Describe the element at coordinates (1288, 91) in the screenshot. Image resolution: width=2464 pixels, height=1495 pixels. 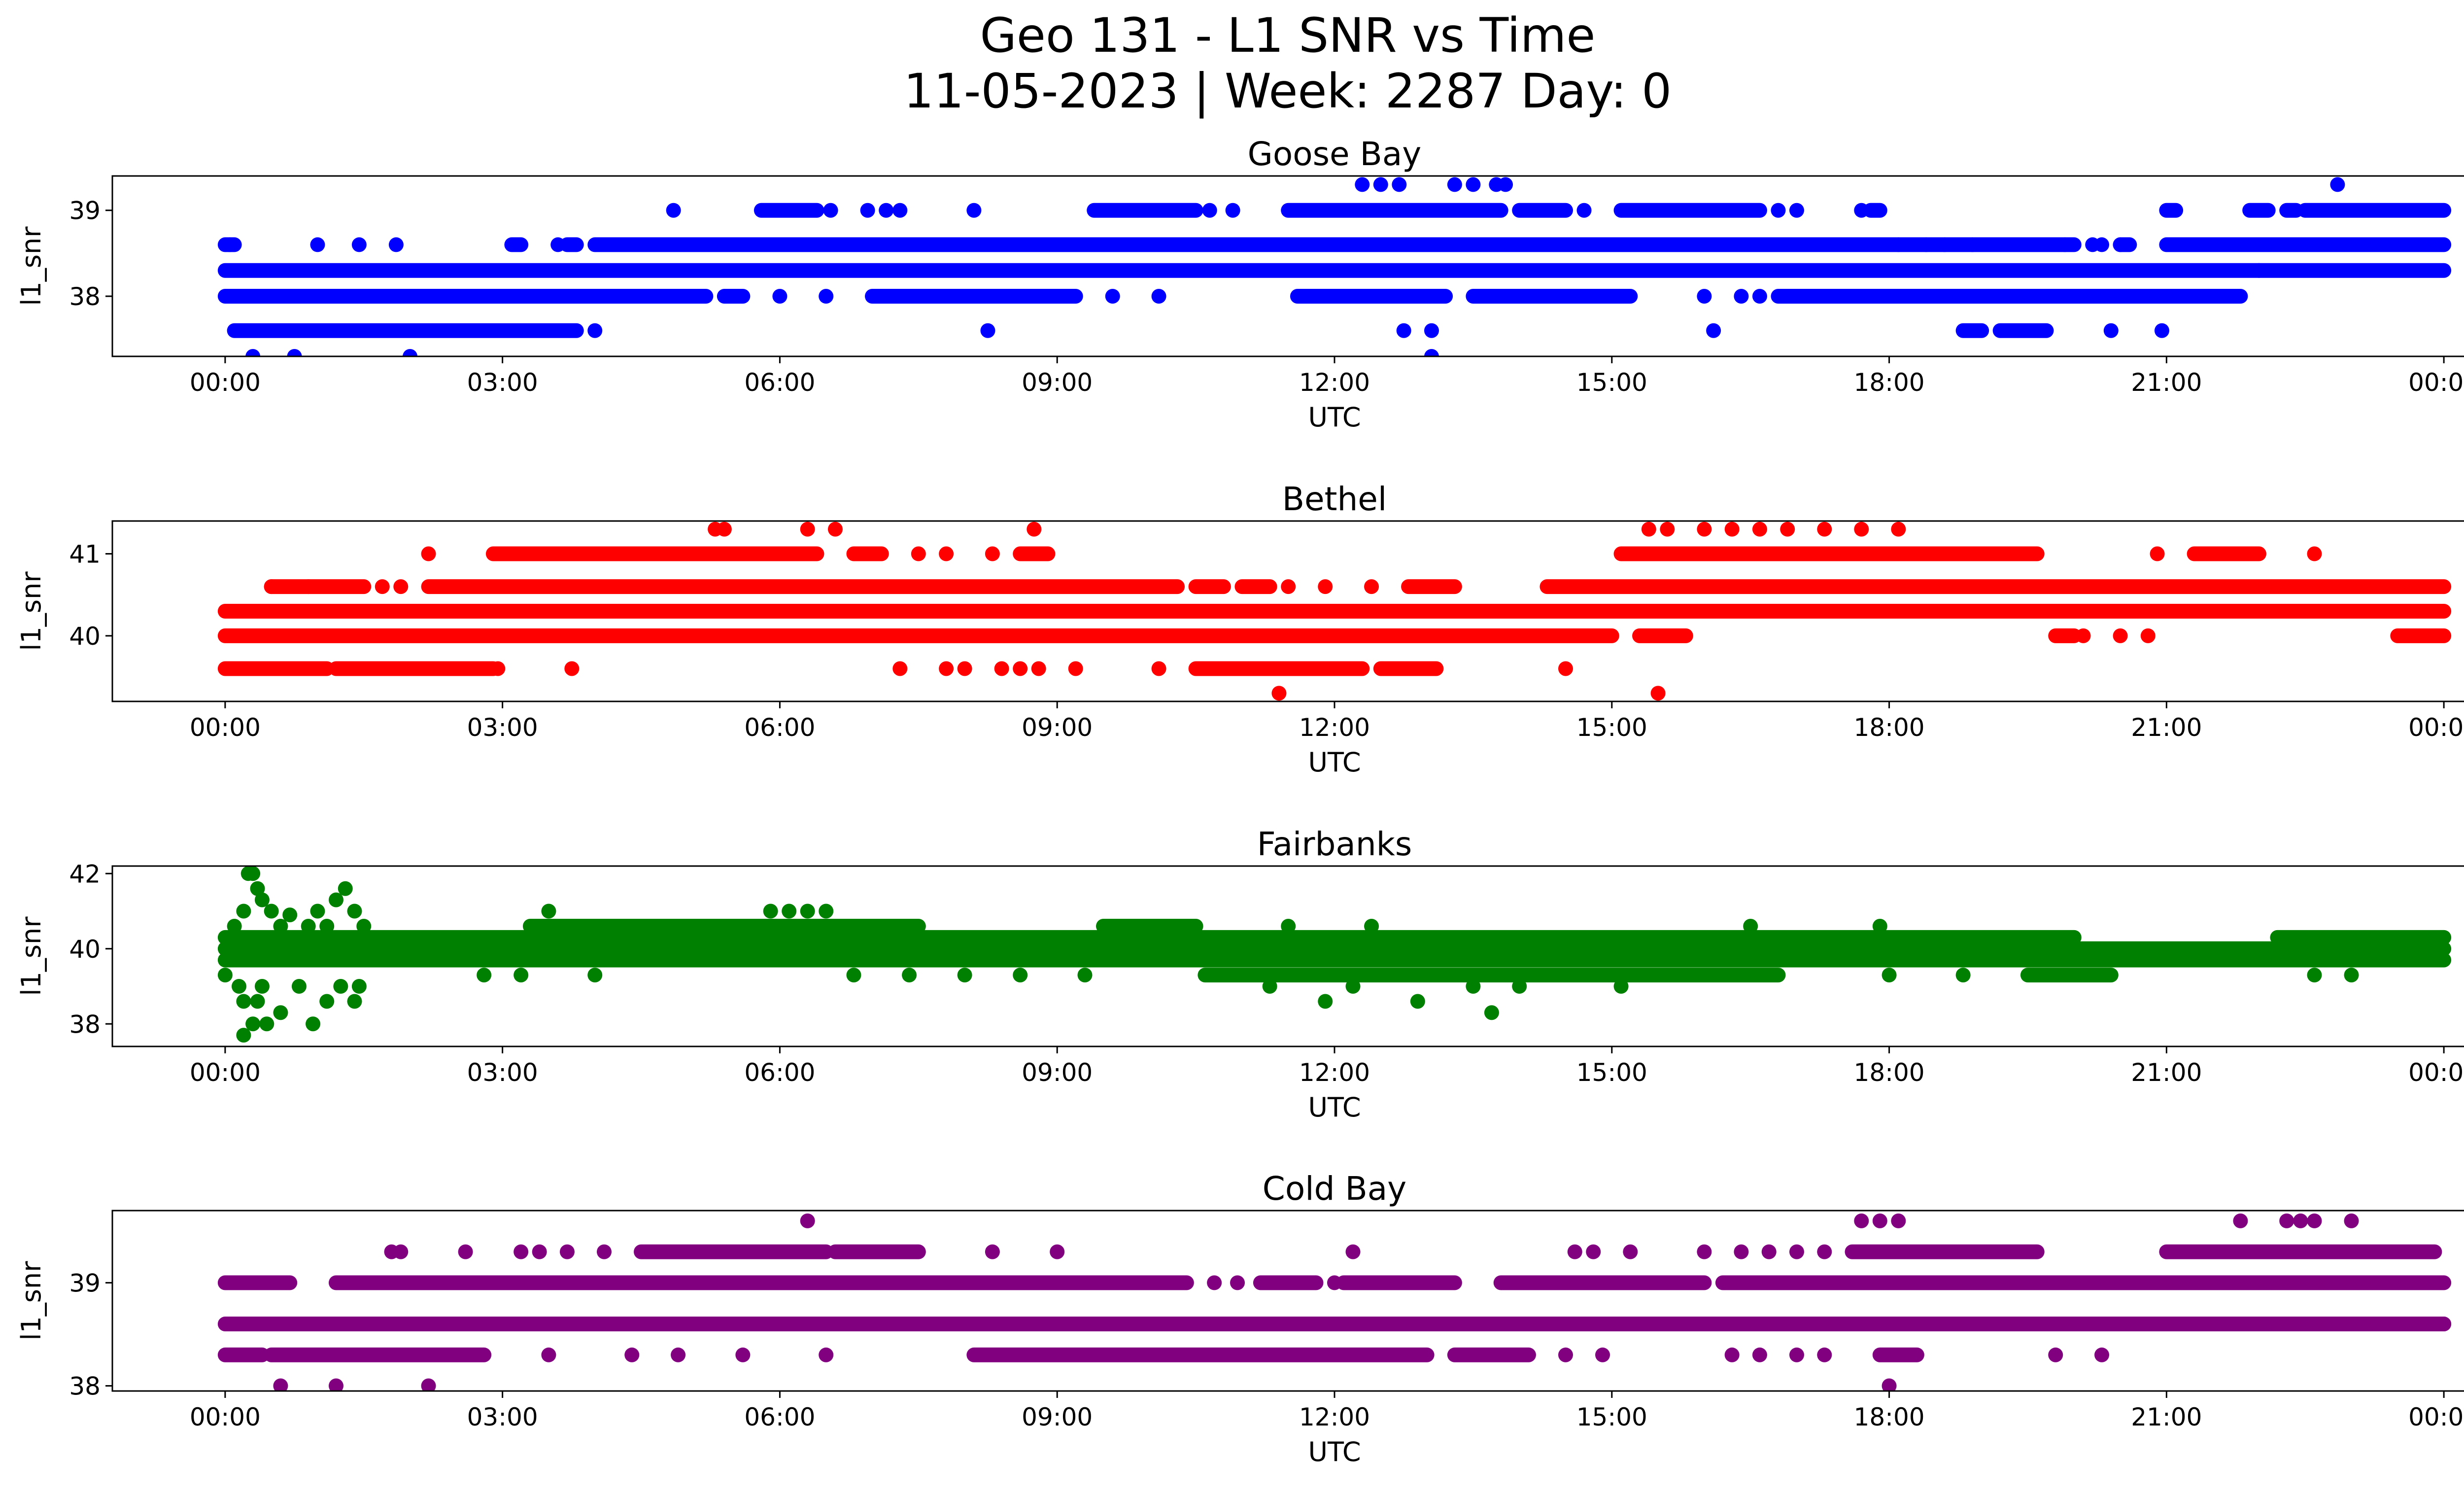
I see `figure-subtitle: 11-05-2023 | Week: 2287 Day: 0` at that location.